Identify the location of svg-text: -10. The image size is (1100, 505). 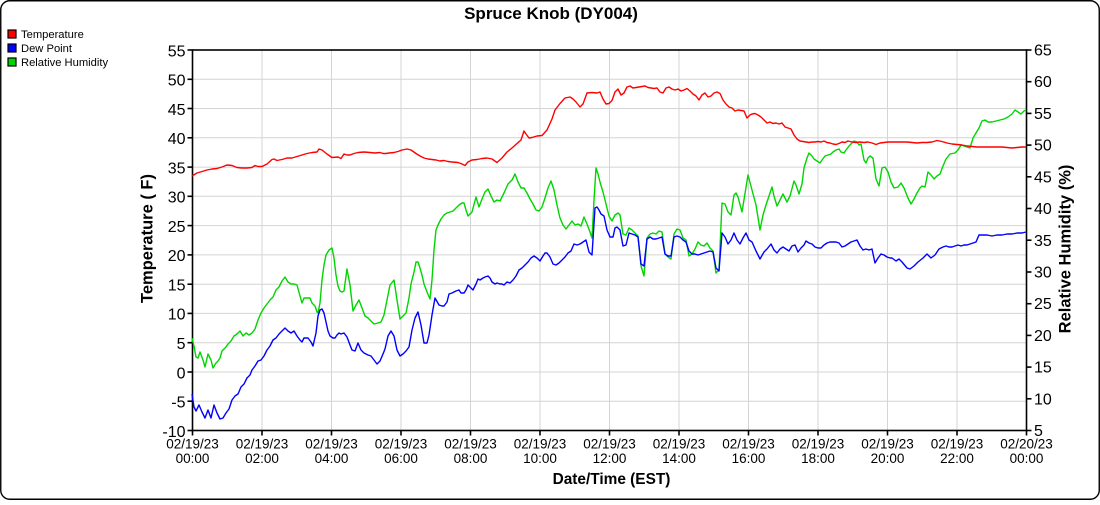
(173, 432).